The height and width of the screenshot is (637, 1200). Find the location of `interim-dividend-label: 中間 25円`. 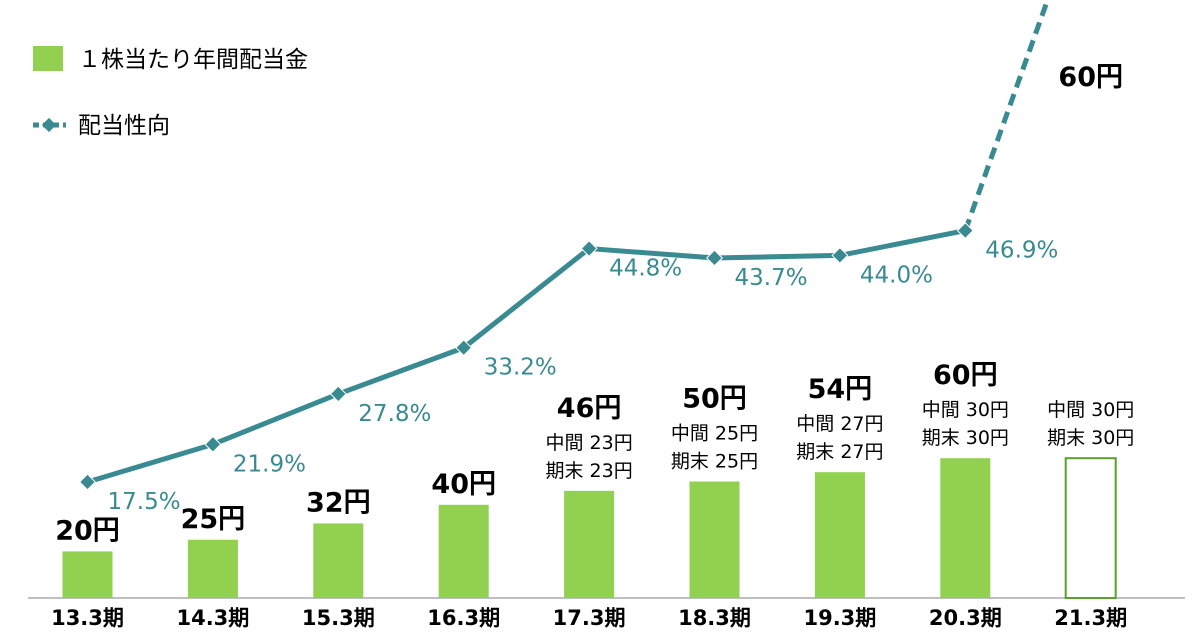

interim-dividend-label: 中間 25円 is located at coordinates (714, 434).